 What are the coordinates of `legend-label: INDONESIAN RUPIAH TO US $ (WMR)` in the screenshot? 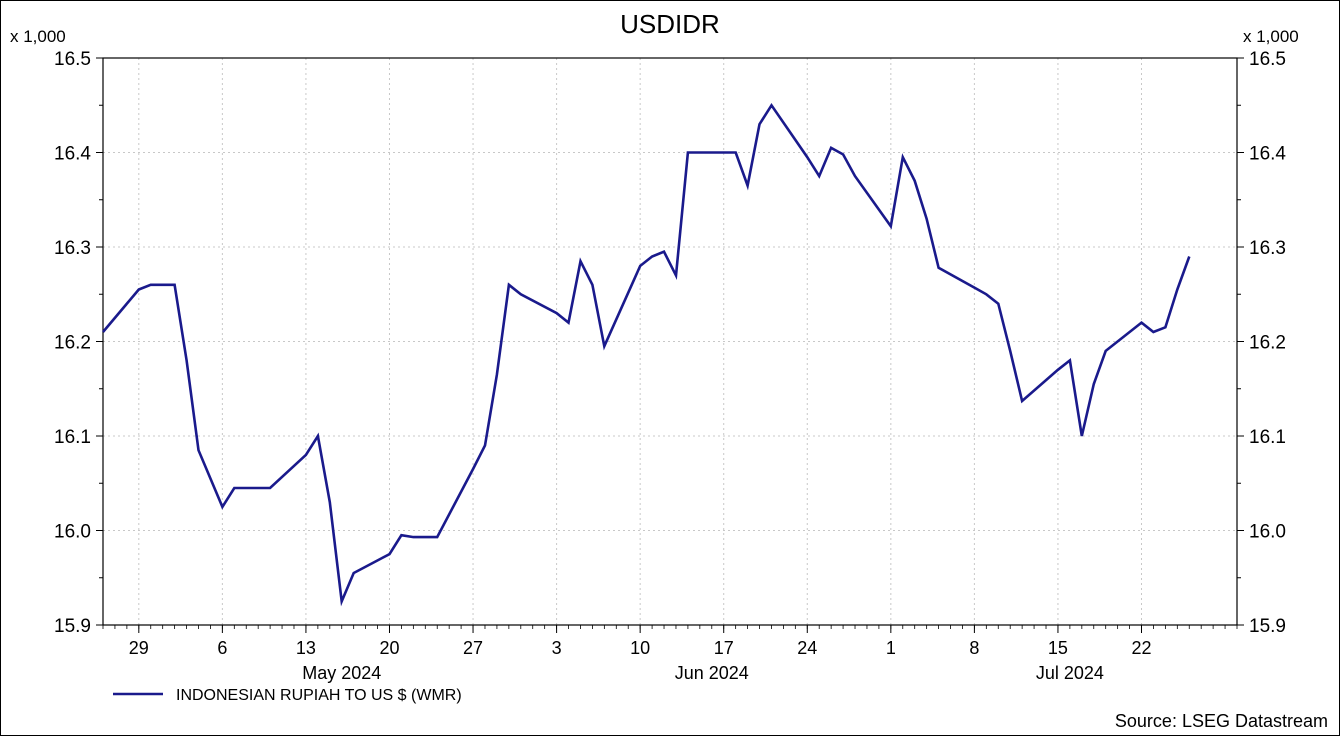 It's located at (319, 695).